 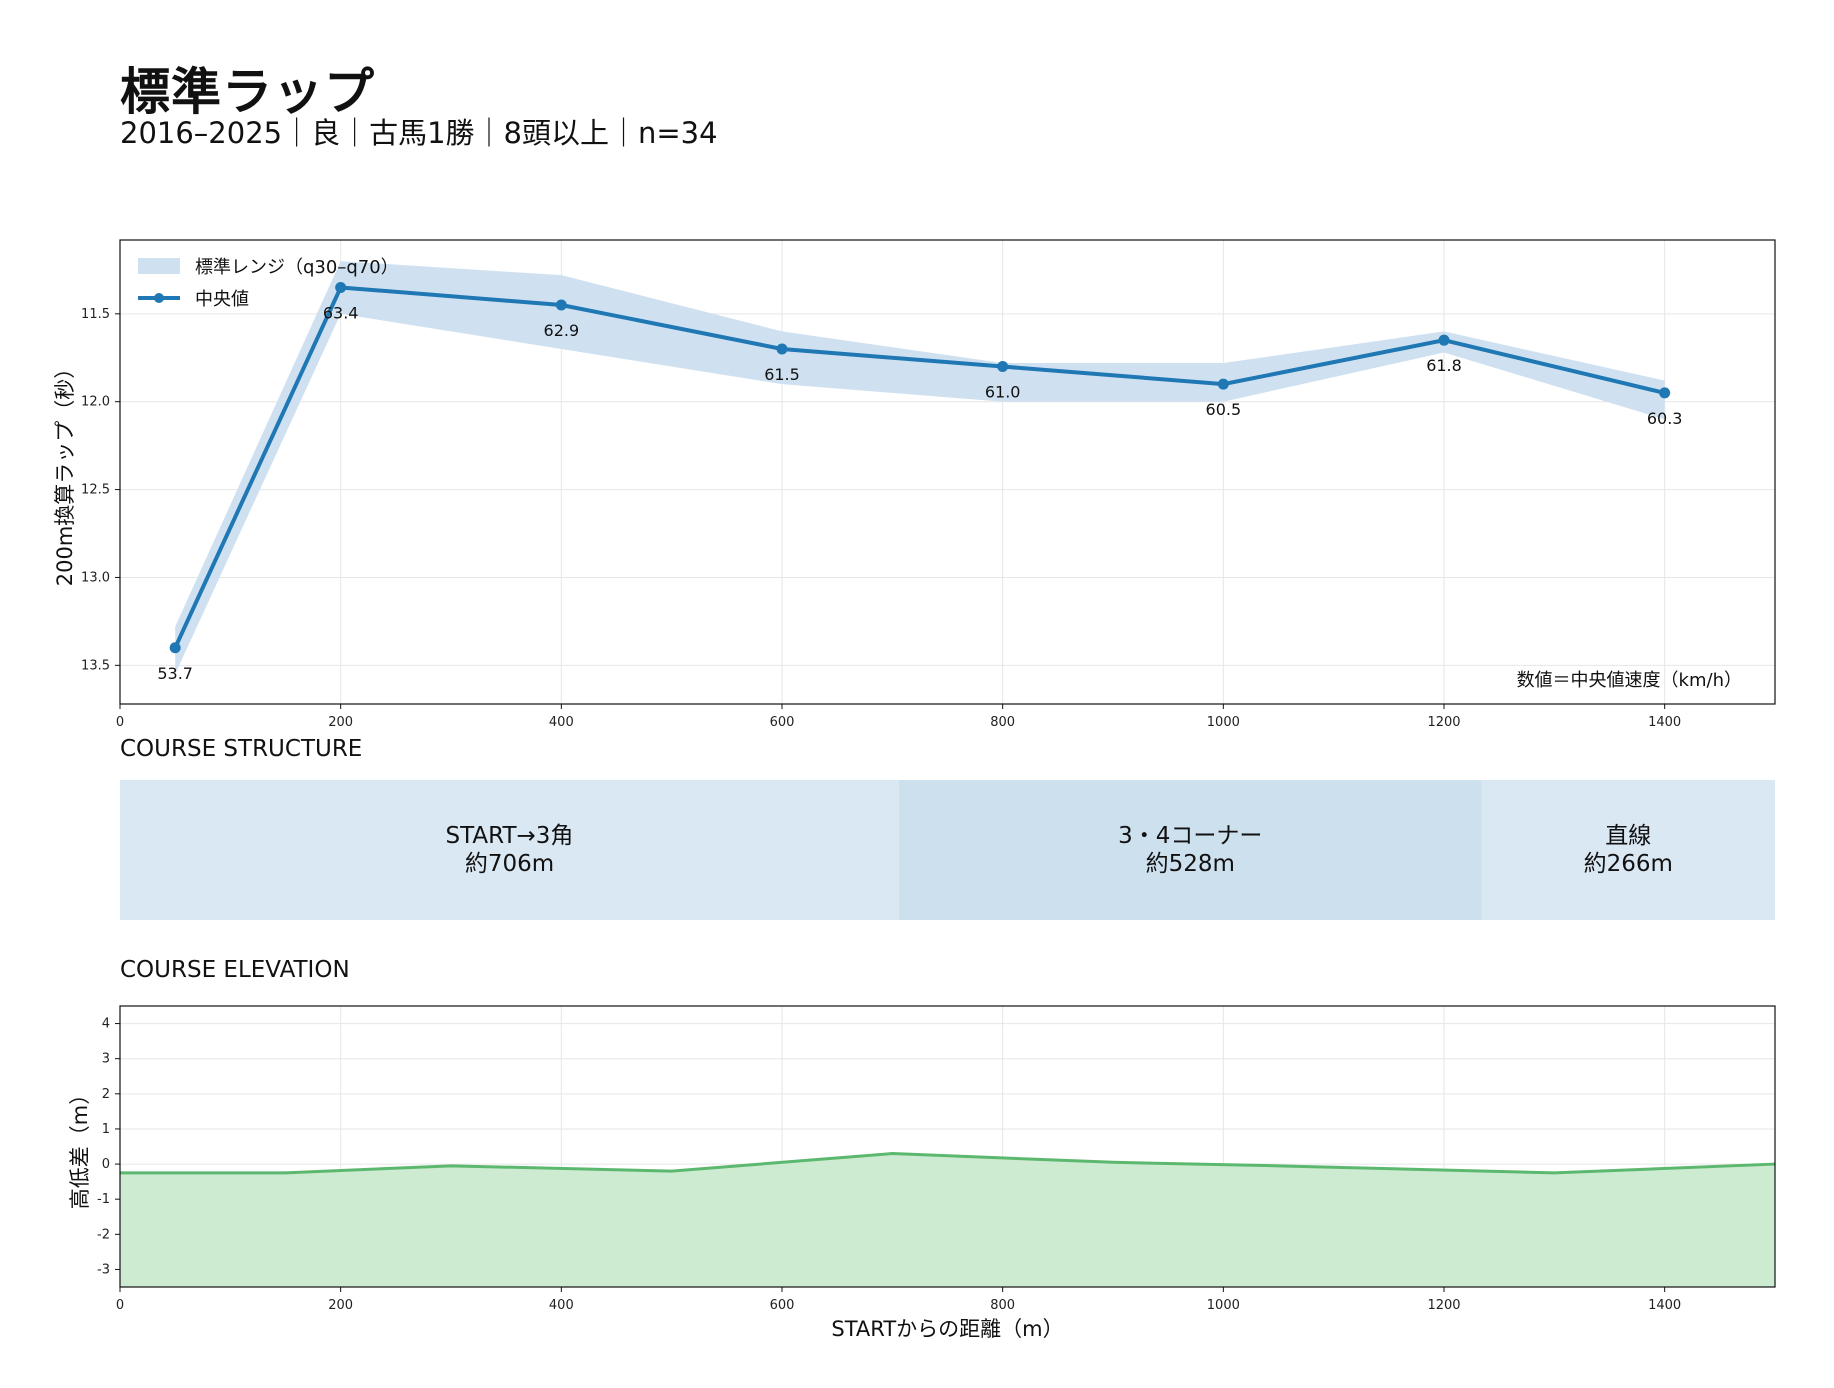 I want to click on speed-label: 61.0, so click(x=1003, y=392).